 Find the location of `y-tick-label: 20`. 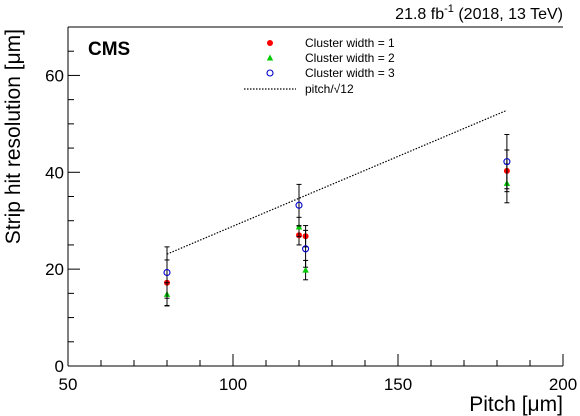

y-tick-label: 20 is located at coordinates (54, 269).